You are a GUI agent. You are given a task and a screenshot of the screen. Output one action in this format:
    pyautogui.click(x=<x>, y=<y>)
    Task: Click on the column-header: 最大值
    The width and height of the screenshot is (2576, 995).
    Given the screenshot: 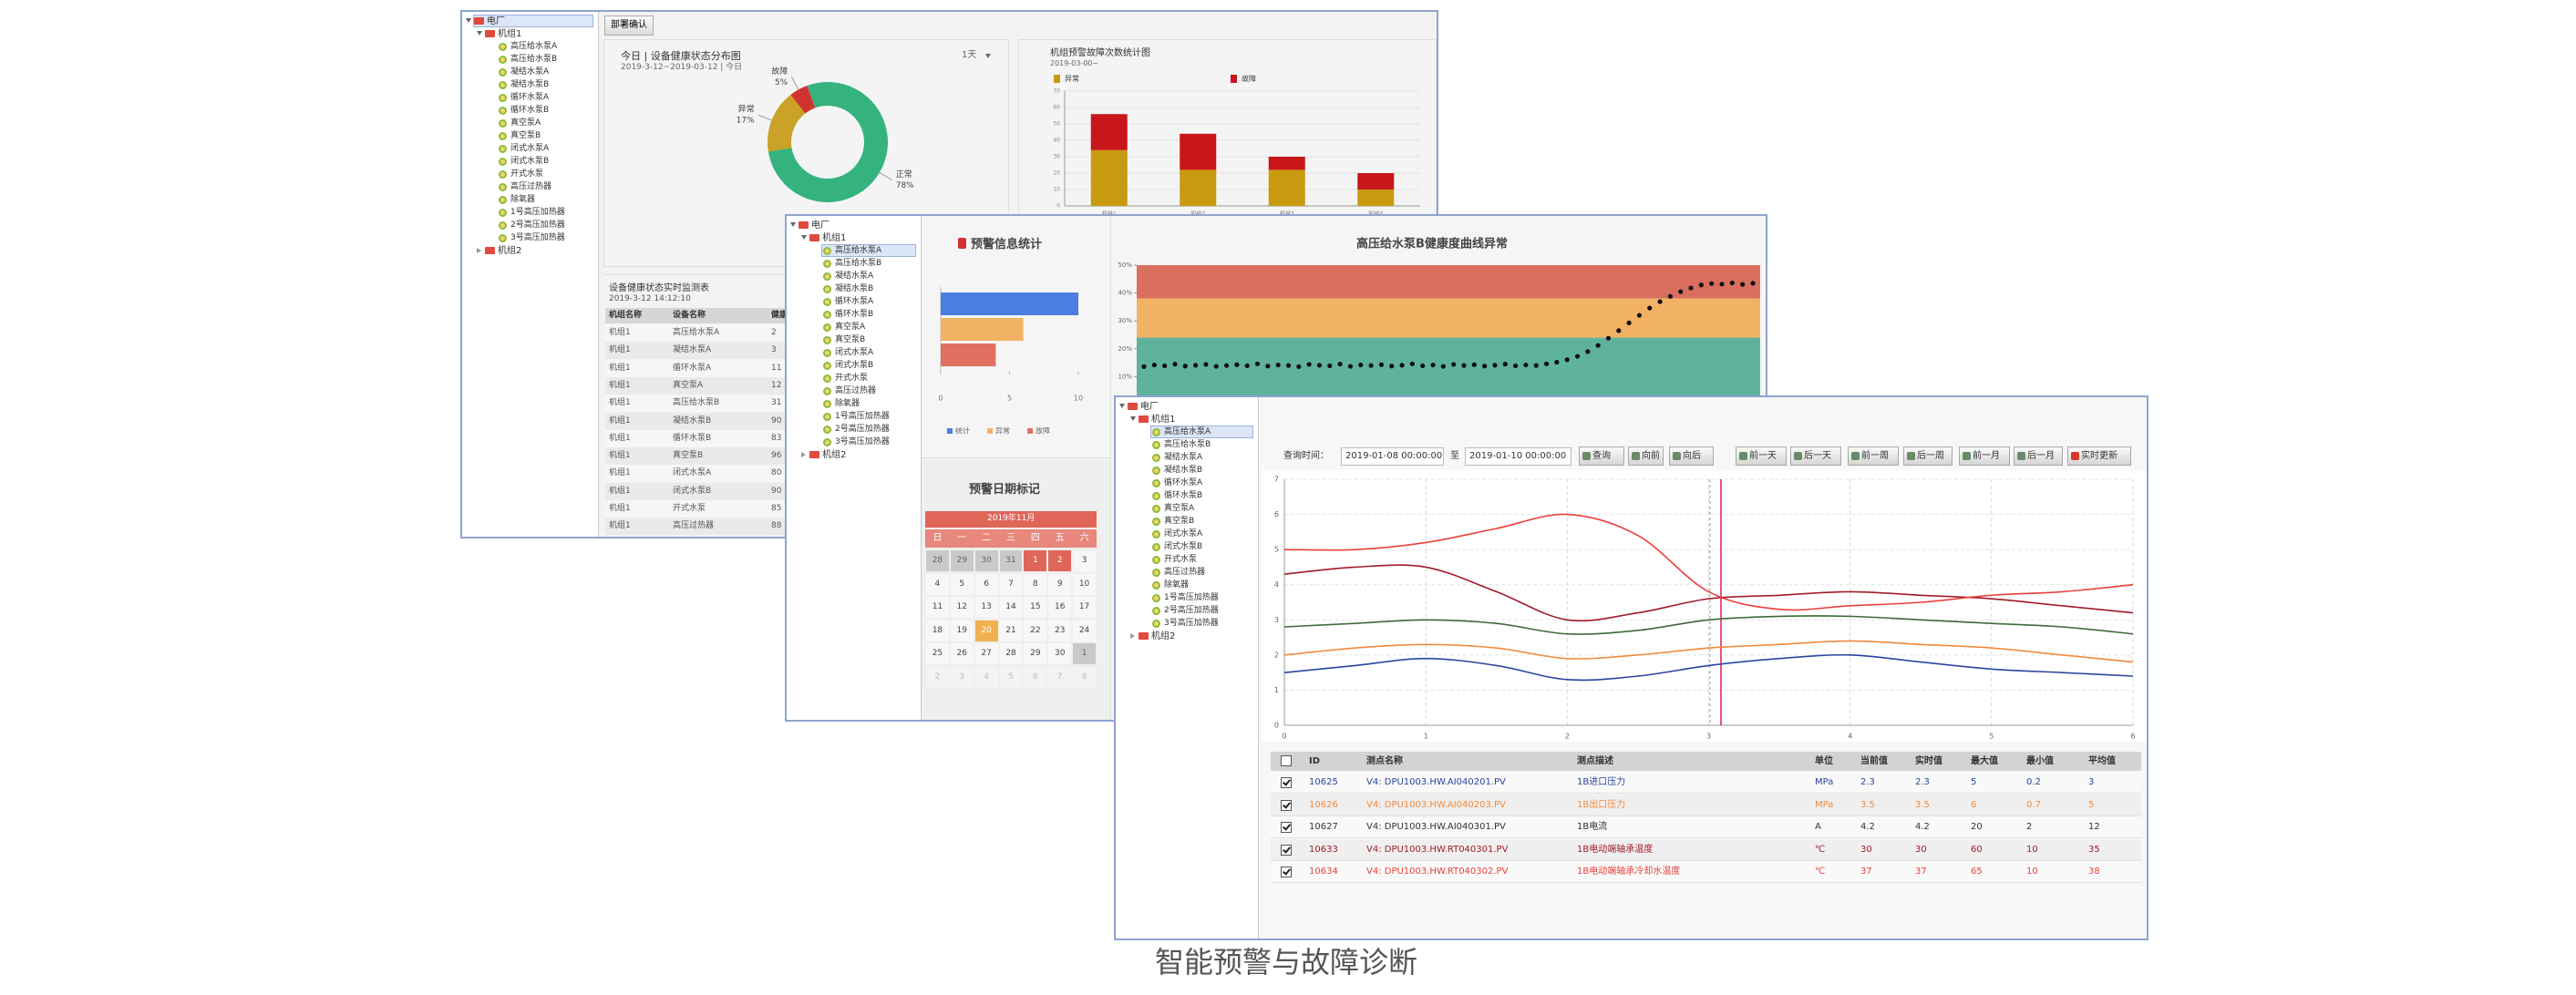 What is the action you would take?
    pyautogui.click(x=1984, y=761)
    